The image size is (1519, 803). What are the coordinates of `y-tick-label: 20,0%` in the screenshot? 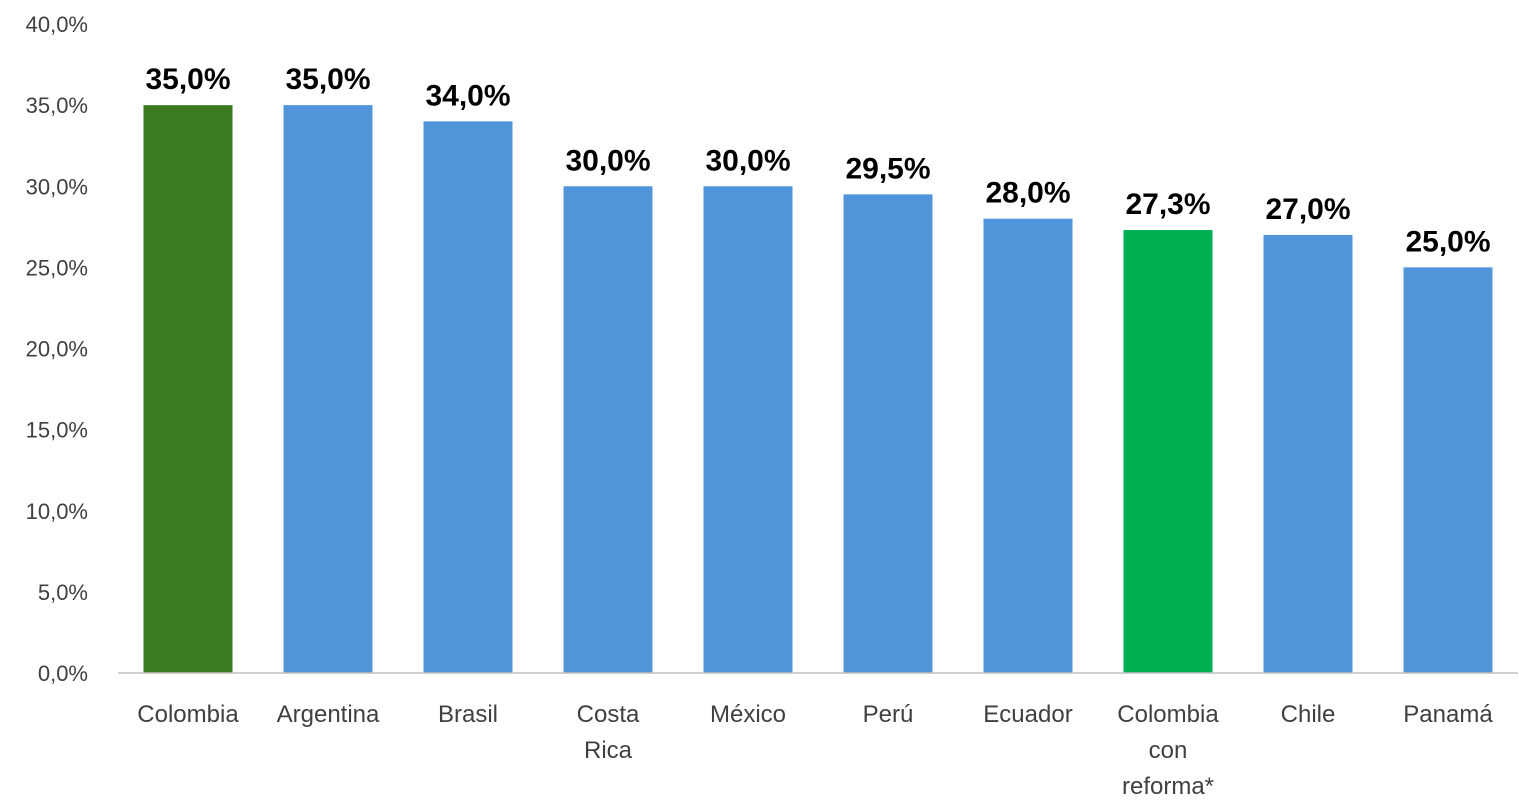 It's located at (57, 349).